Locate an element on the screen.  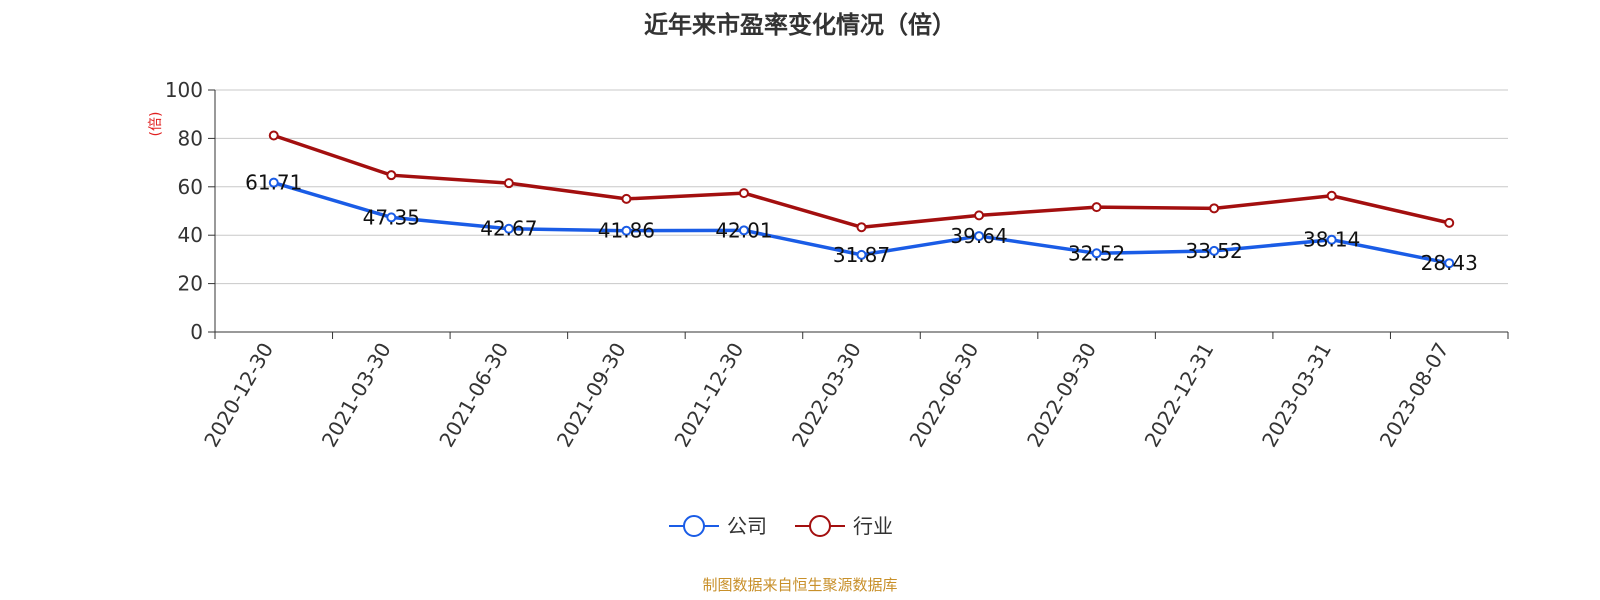
data-label: 33.52 is located at coordinates (1214, 251).